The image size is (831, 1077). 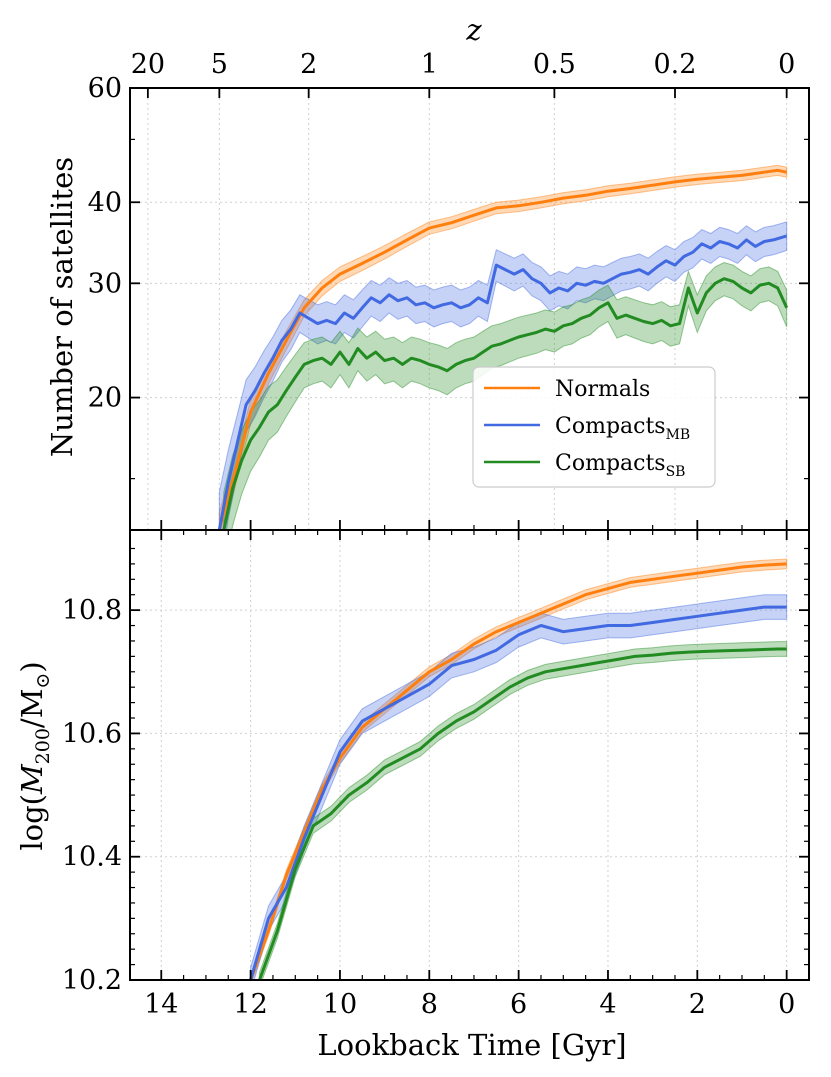 I want to click on legend: Normals CompactsMB CompactsSB, so click(x=594, y=427).